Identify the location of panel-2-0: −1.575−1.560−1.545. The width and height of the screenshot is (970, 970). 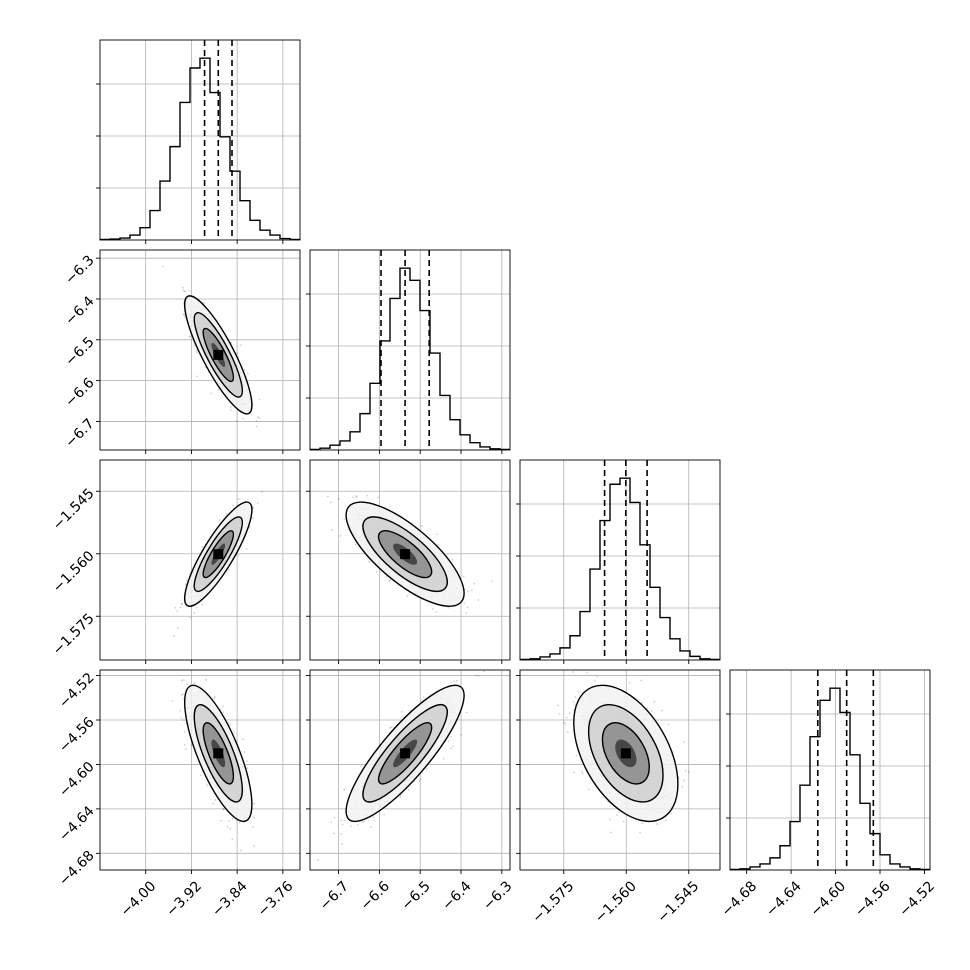
(175, 561).